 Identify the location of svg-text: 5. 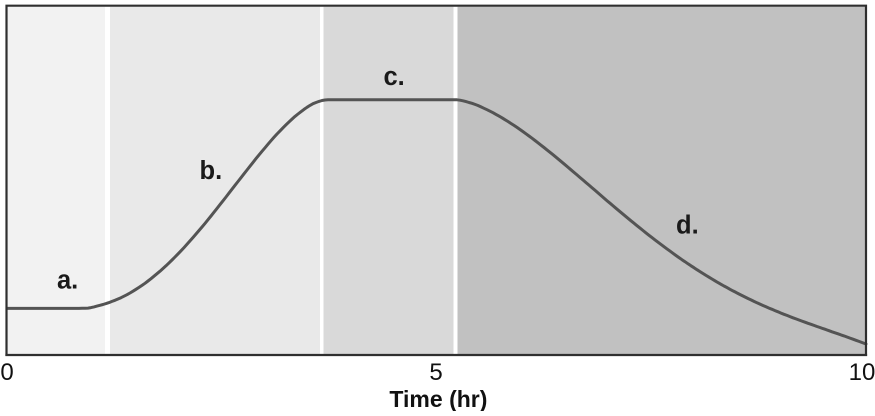
(435, 372).